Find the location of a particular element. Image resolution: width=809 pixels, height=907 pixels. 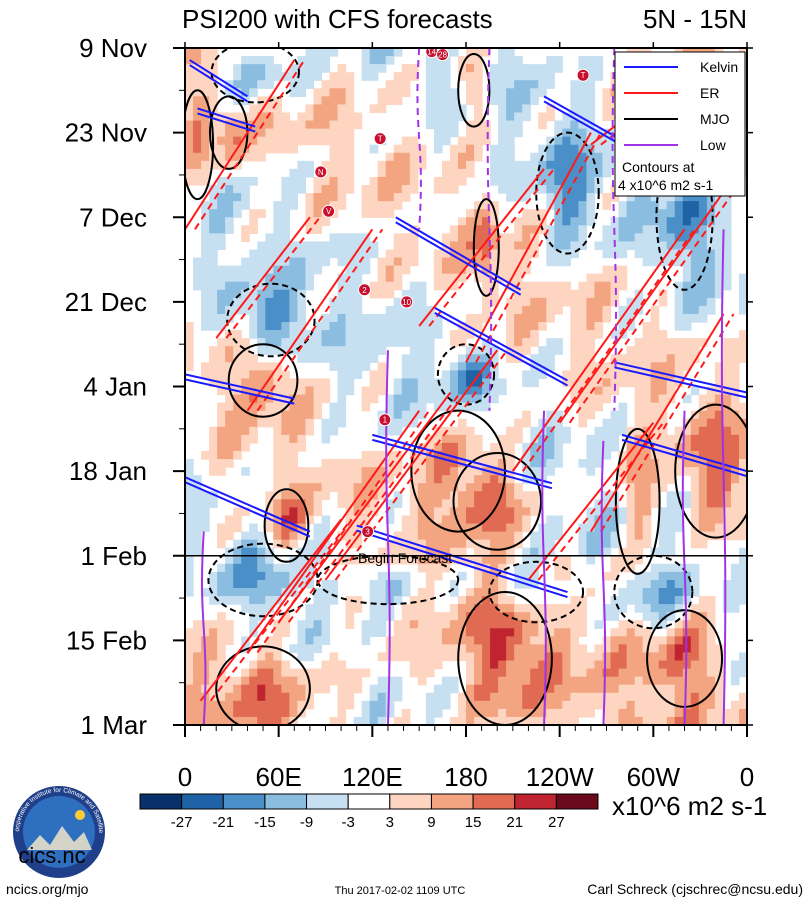

colorbar-tick-label: -9 is located at coordinates (306, 822).